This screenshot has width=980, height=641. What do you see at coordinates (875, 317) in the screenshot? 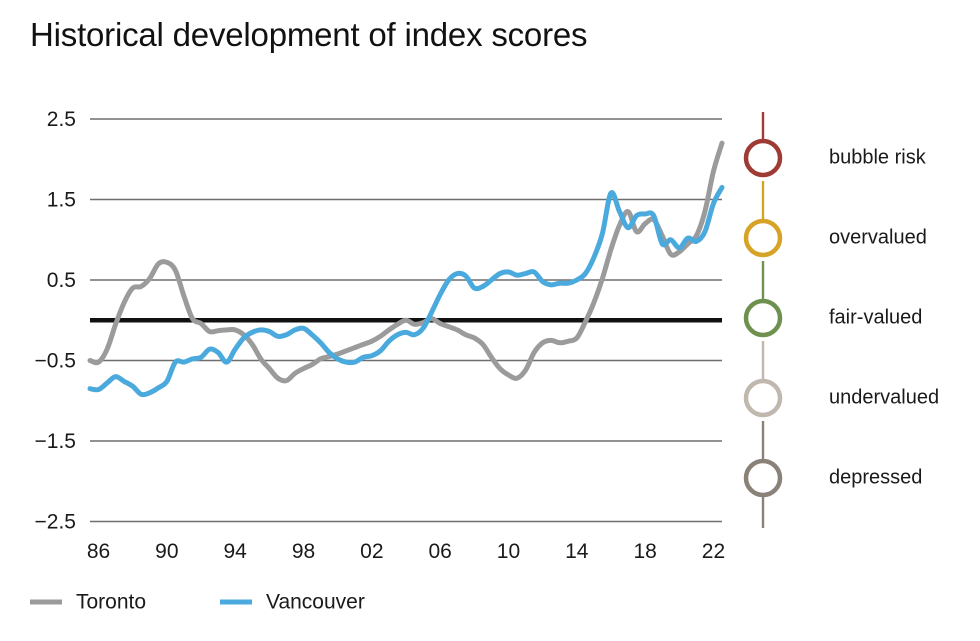
I see `risk-scale-label: fair-valued` at bounding box center [875, 317].